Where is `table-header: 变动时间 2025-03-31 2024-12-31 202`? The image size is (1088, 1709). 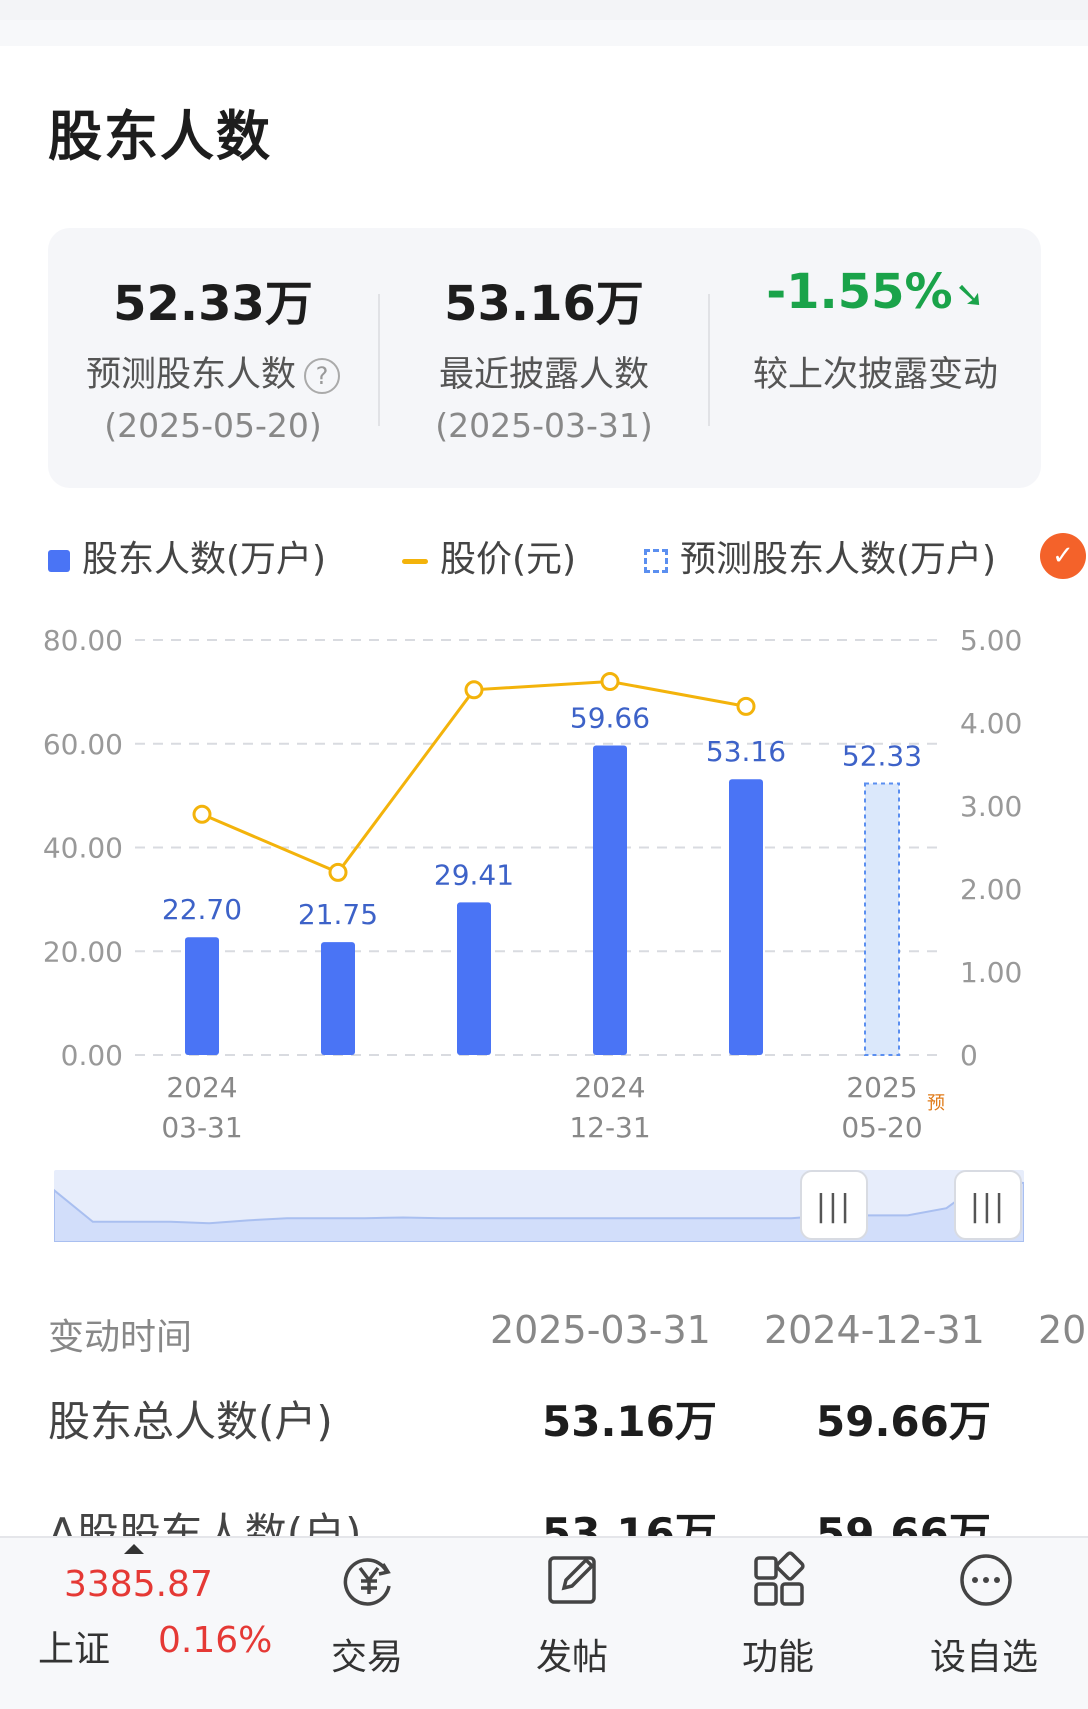 table-header: 变动时间 2025-03-31 2024-12-31 202 is located at coordinates (544, 1330).